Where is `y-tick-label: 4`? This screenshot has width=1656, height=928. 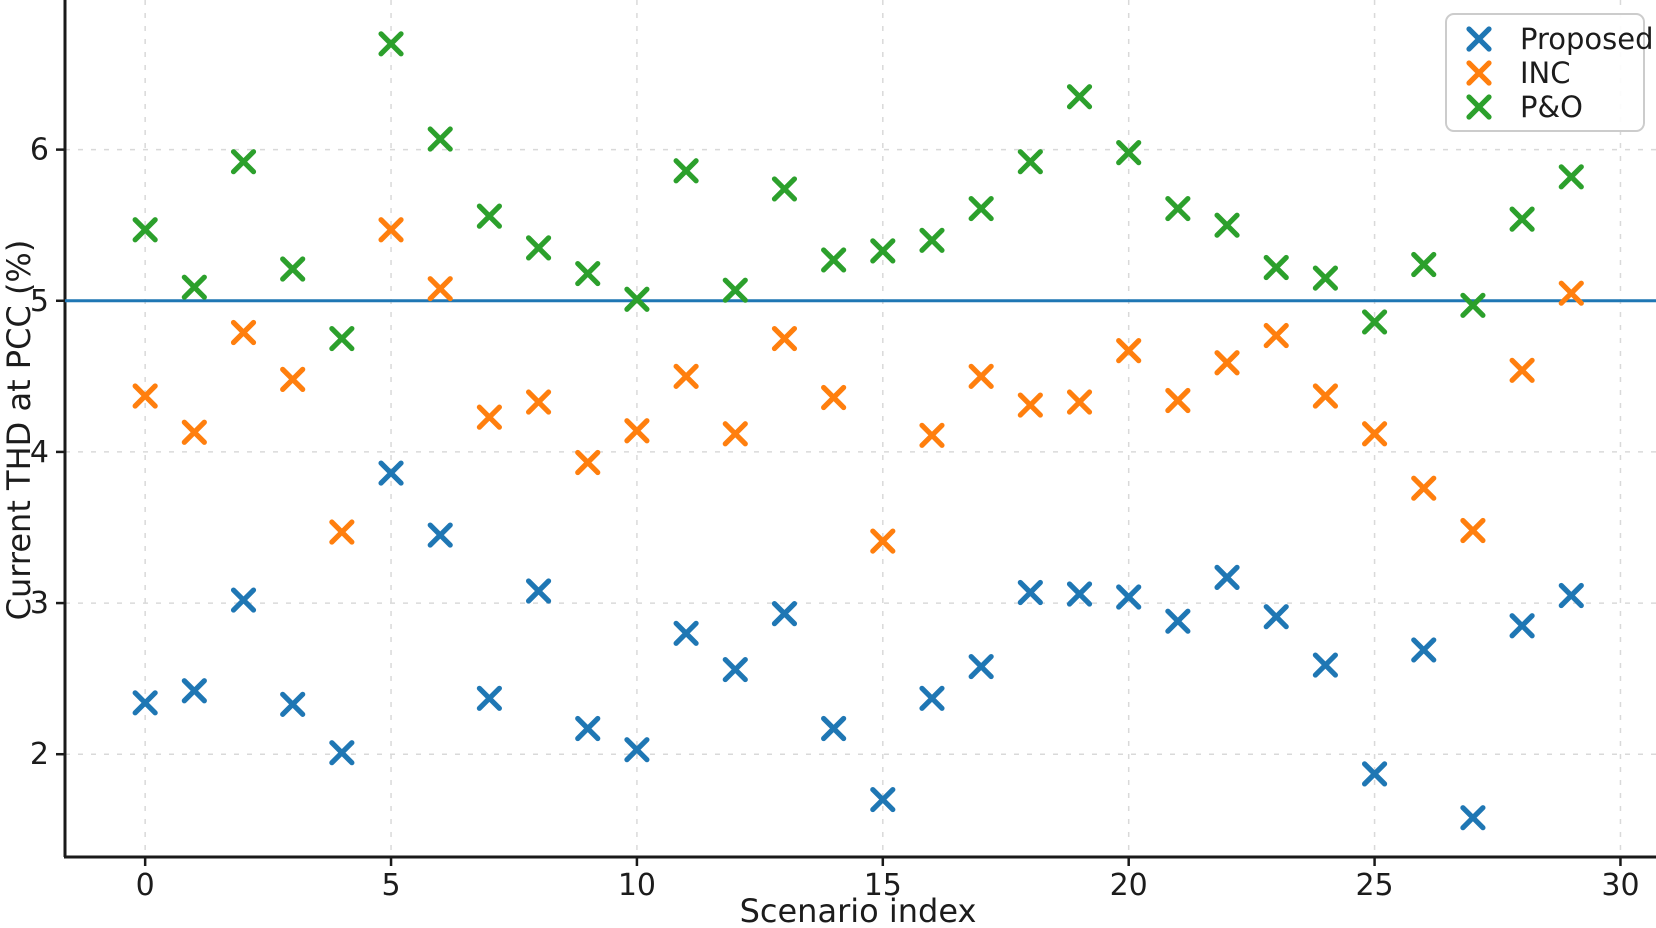 y-tick-label: 4 is located at coordinates (39, 452).